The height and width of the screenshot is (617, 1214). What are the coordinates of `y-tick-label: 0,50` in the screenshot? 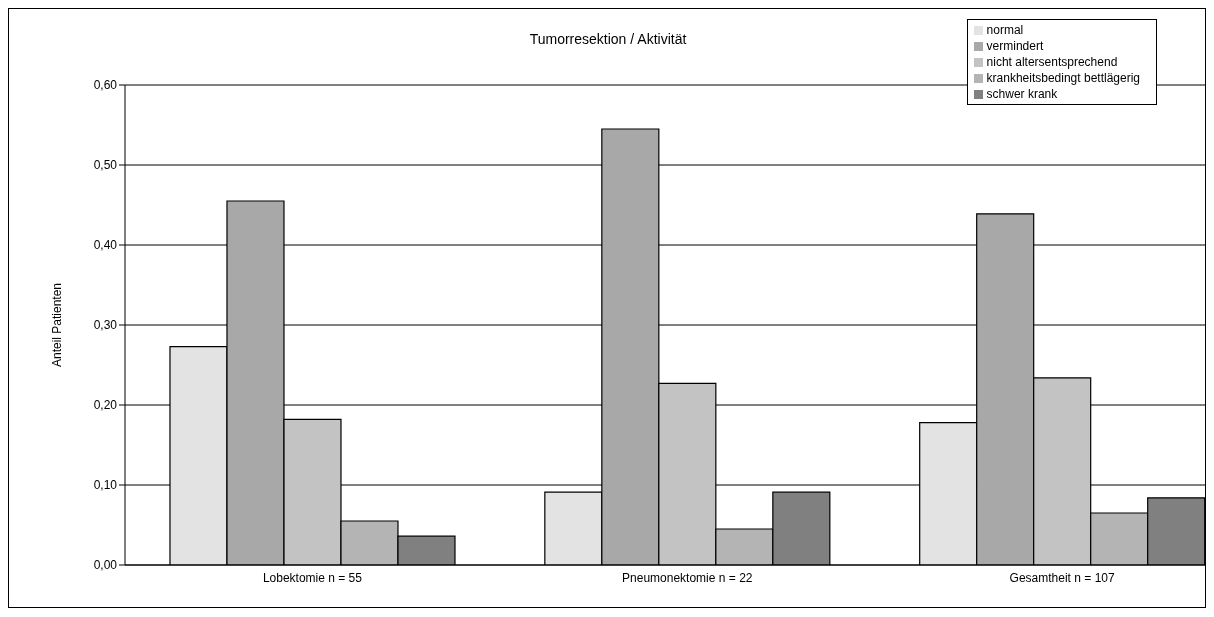 It's located at (105, 165).